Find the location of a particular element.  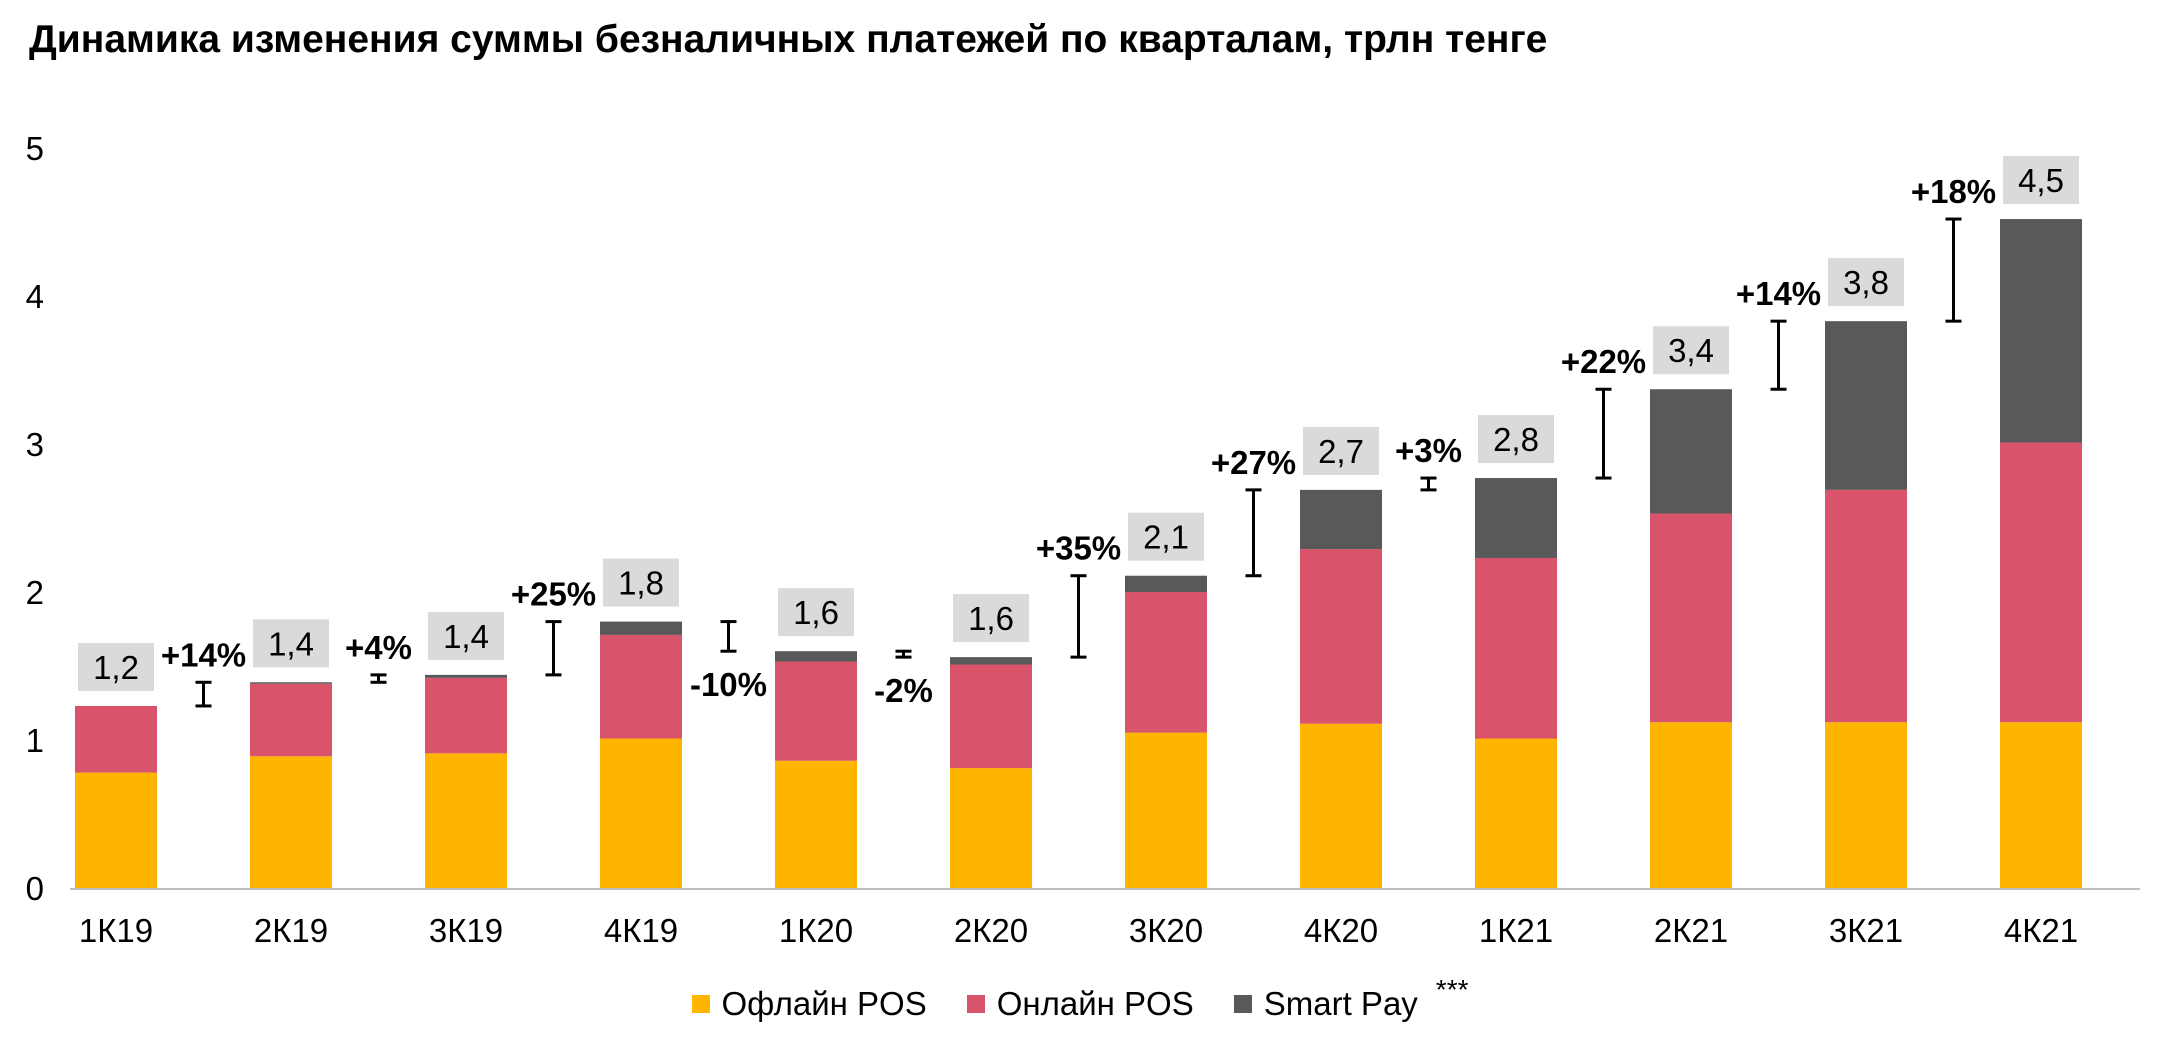

total-label: 2,7 is located at coordinates (1341, 451).